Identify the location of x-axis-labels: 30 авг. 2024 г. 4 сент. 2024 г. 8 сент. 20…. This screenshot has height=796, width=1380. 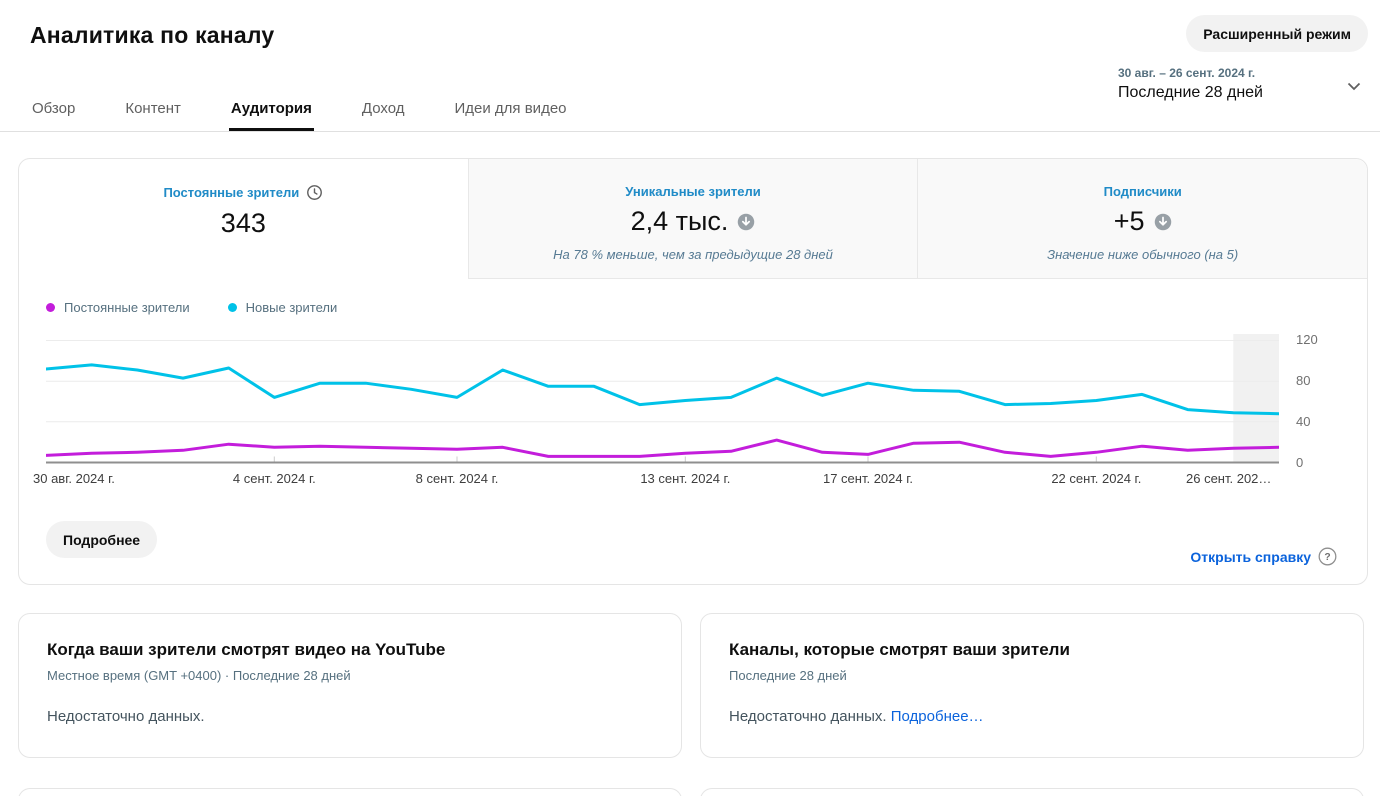
(656, 480).